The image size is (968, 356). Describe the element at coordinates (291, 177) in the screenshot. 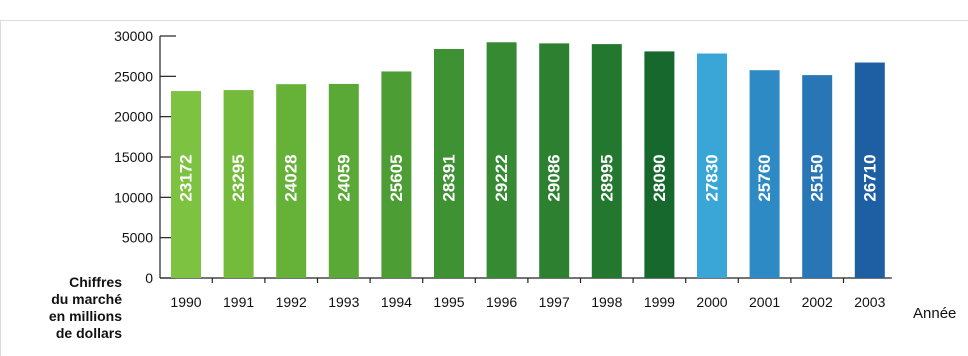

I see `value-label-1992: 24028` at that location.